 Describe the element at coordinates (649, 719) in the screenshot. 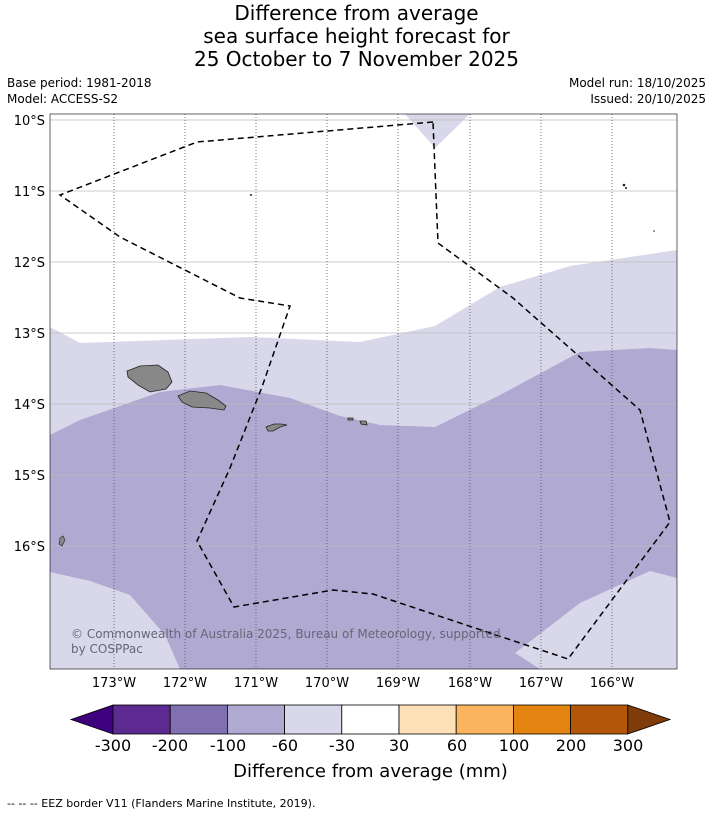

I see `colorbar-extend-high` at that location.